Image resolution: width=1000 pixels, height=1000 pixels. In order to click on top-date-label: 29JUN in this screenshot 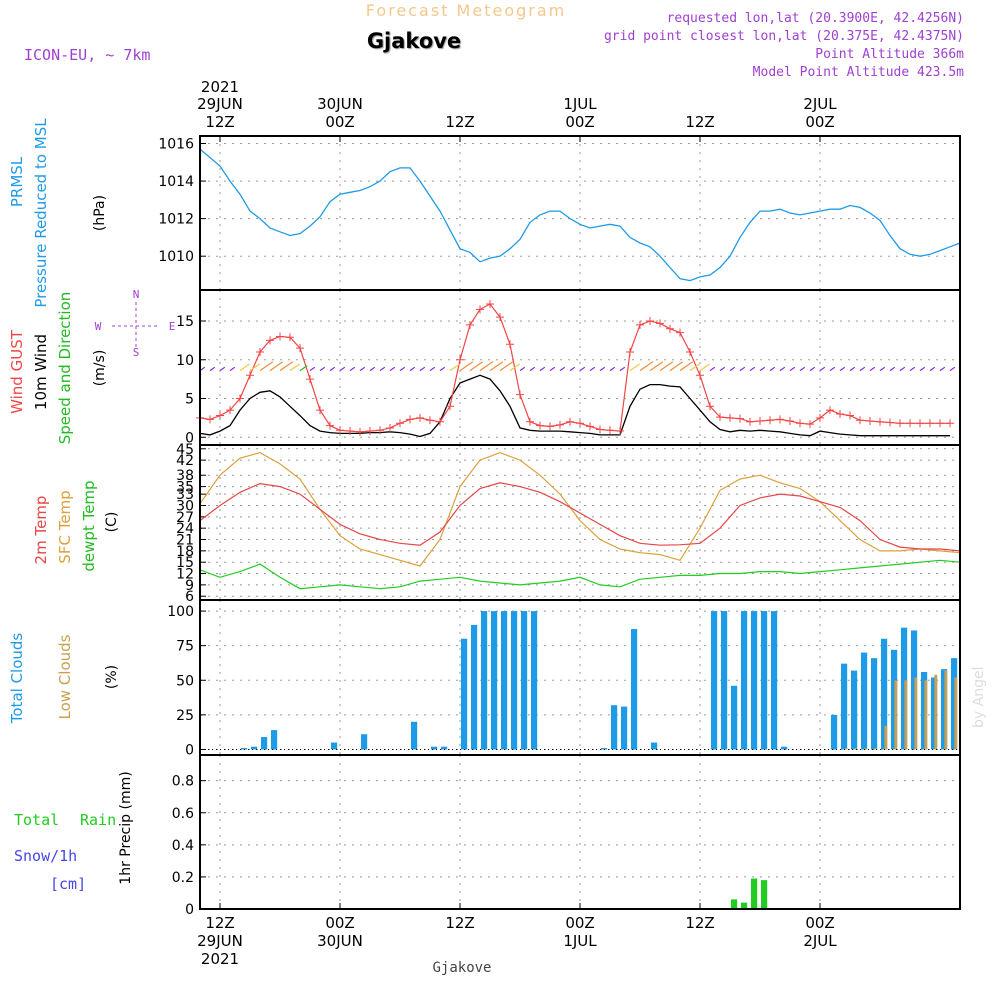, I will do `click(220, 104)`.